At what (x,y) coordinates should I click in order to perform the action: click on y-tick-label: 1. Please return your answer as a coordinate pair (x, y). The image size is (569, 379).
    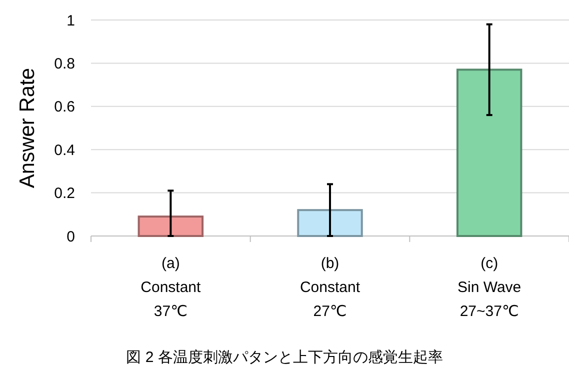
    Looking at the image, I should click on (70, 21).